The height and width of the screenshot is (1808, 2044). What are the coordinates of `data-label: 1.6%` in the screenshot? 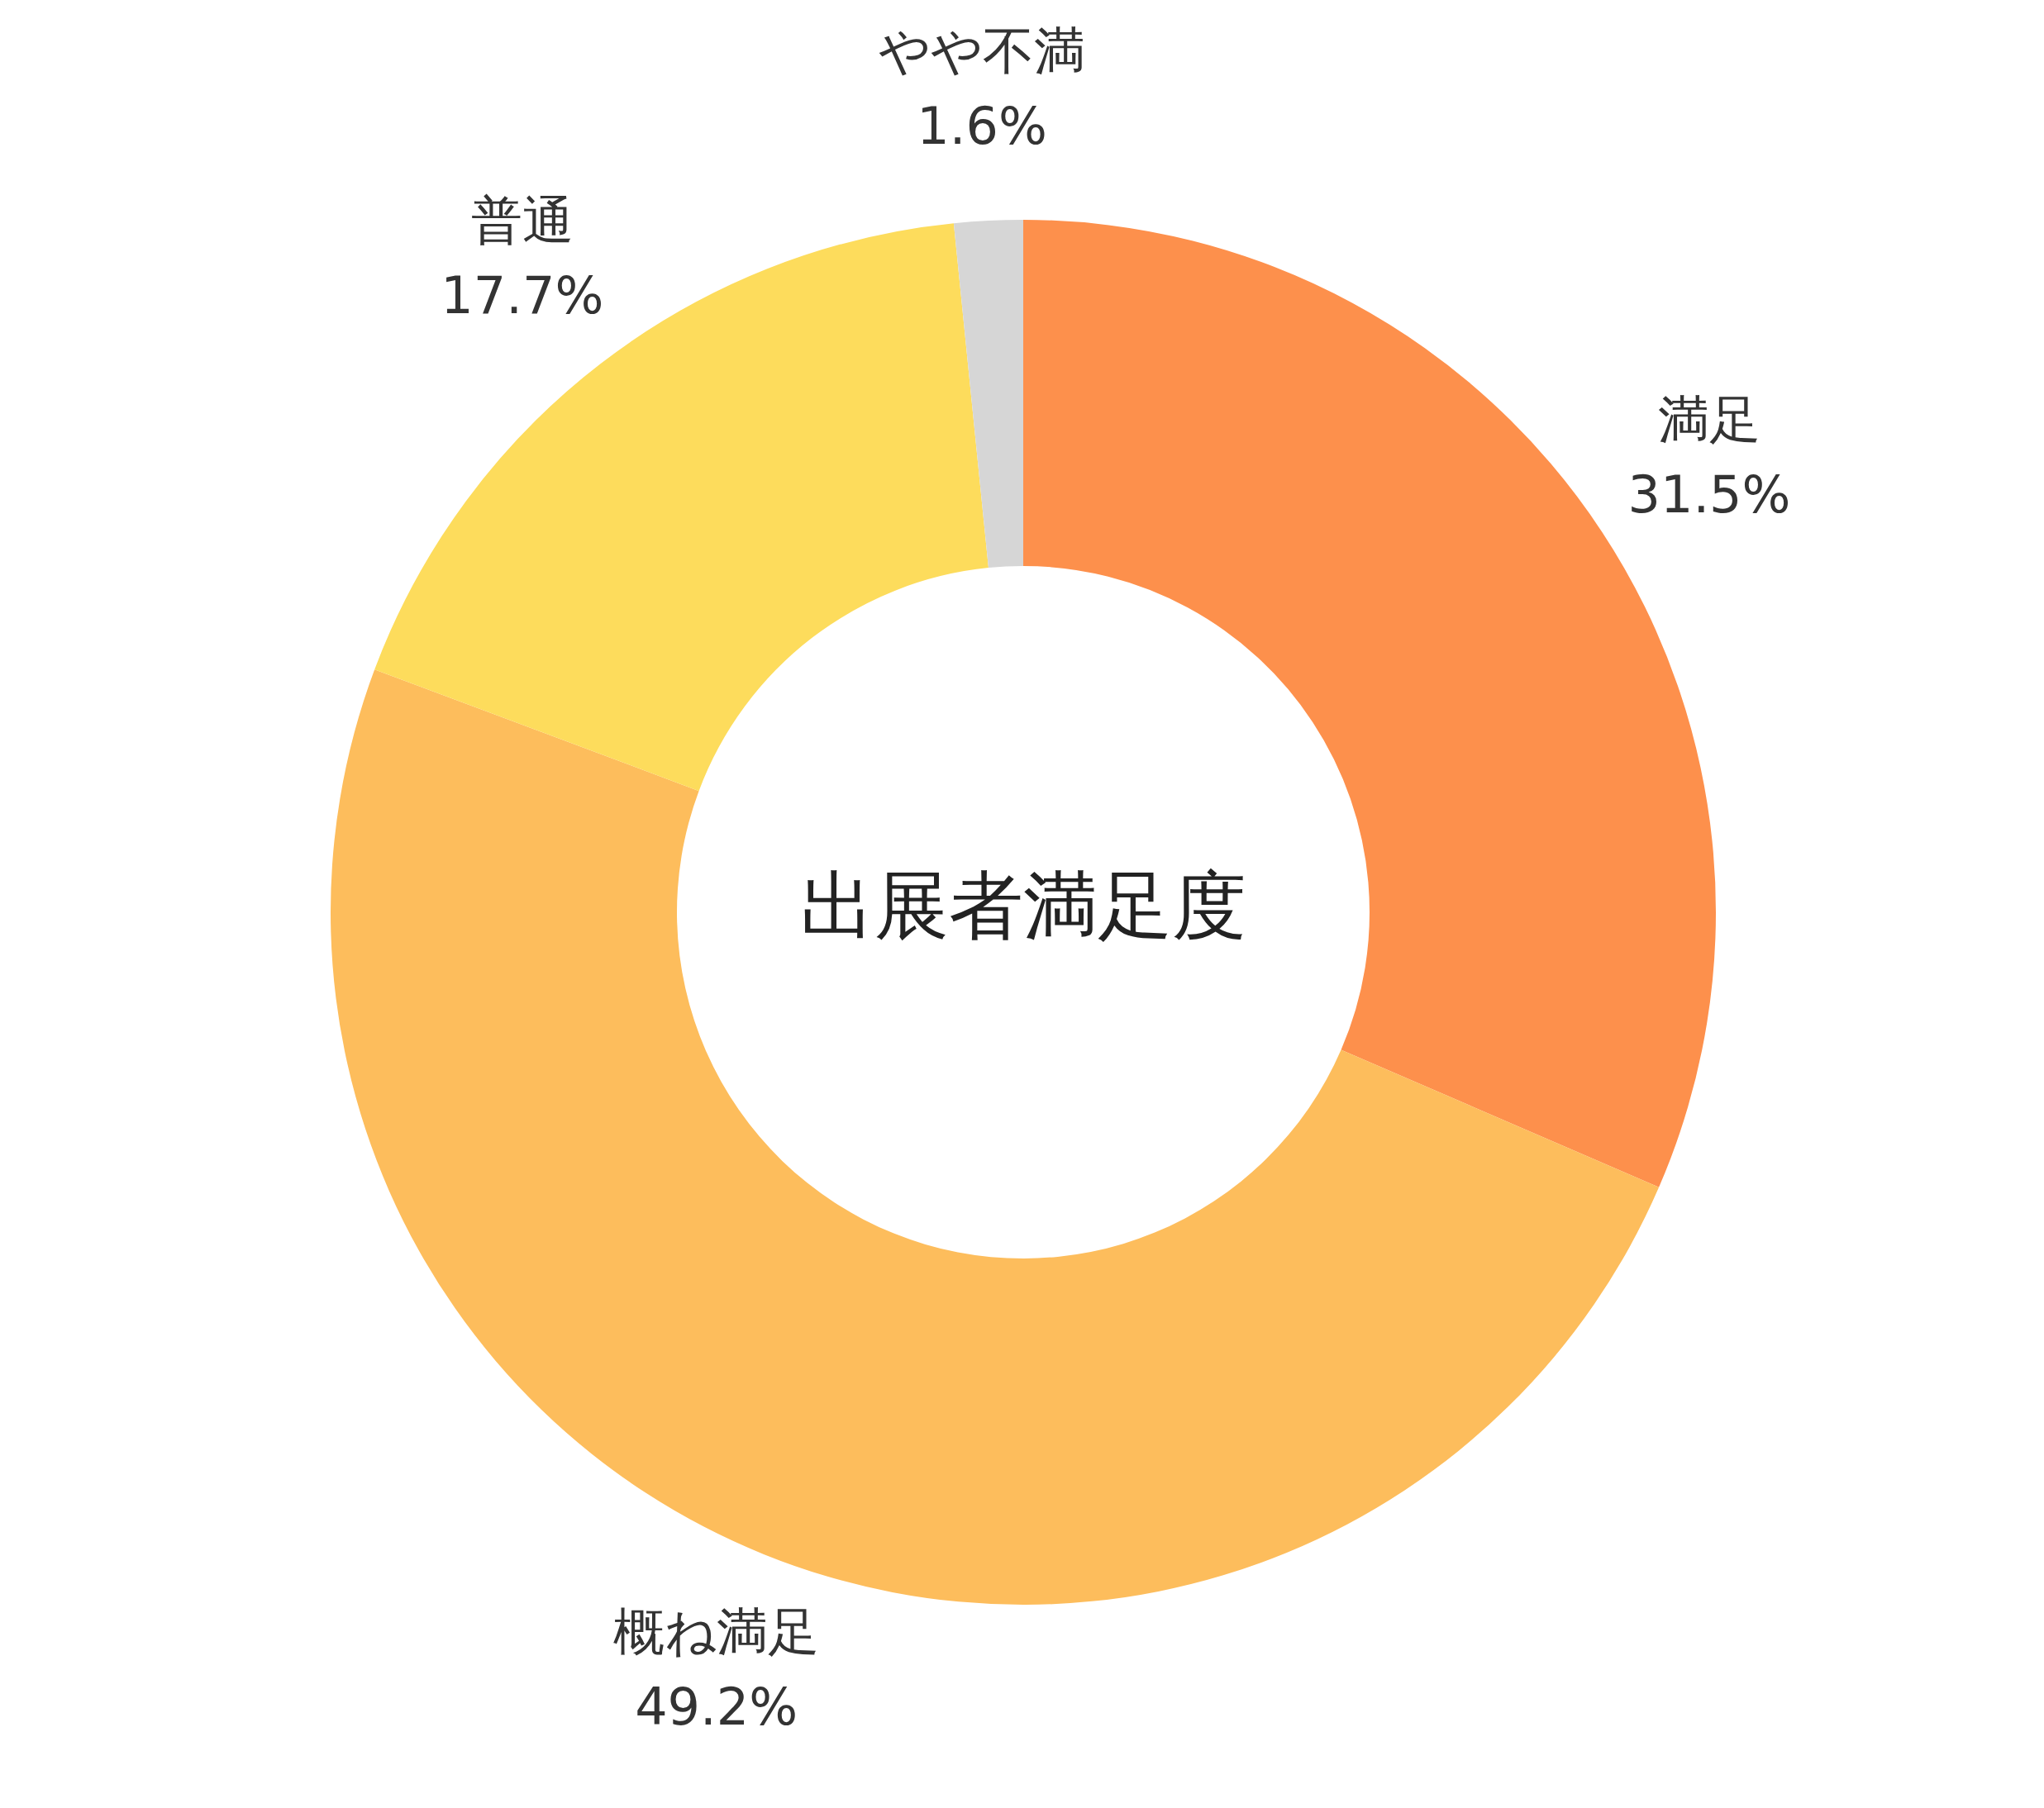 It's located at (982, 125).